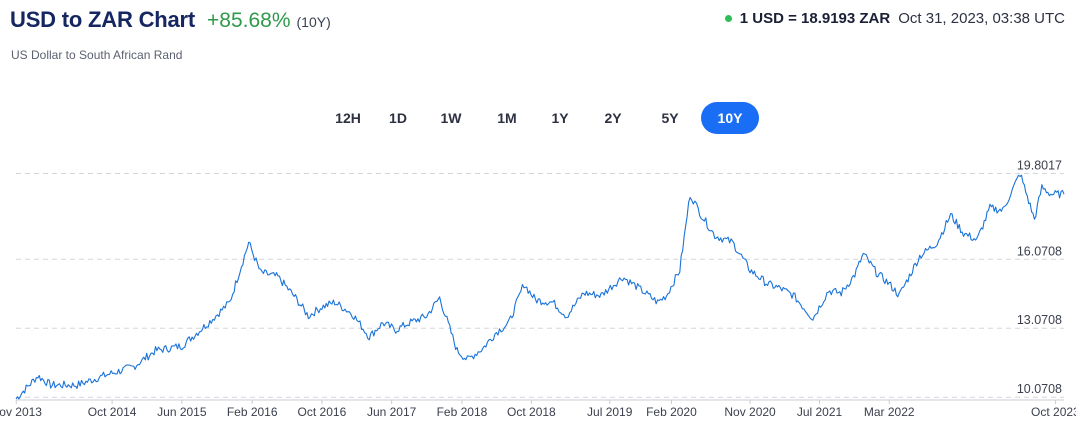 Image resolution: width=1076 pixels, height=437 pixels. Describe the element at coordinates (750, 412) in the screenshot. I see `x-tick-label: Nov 2020` at that location.